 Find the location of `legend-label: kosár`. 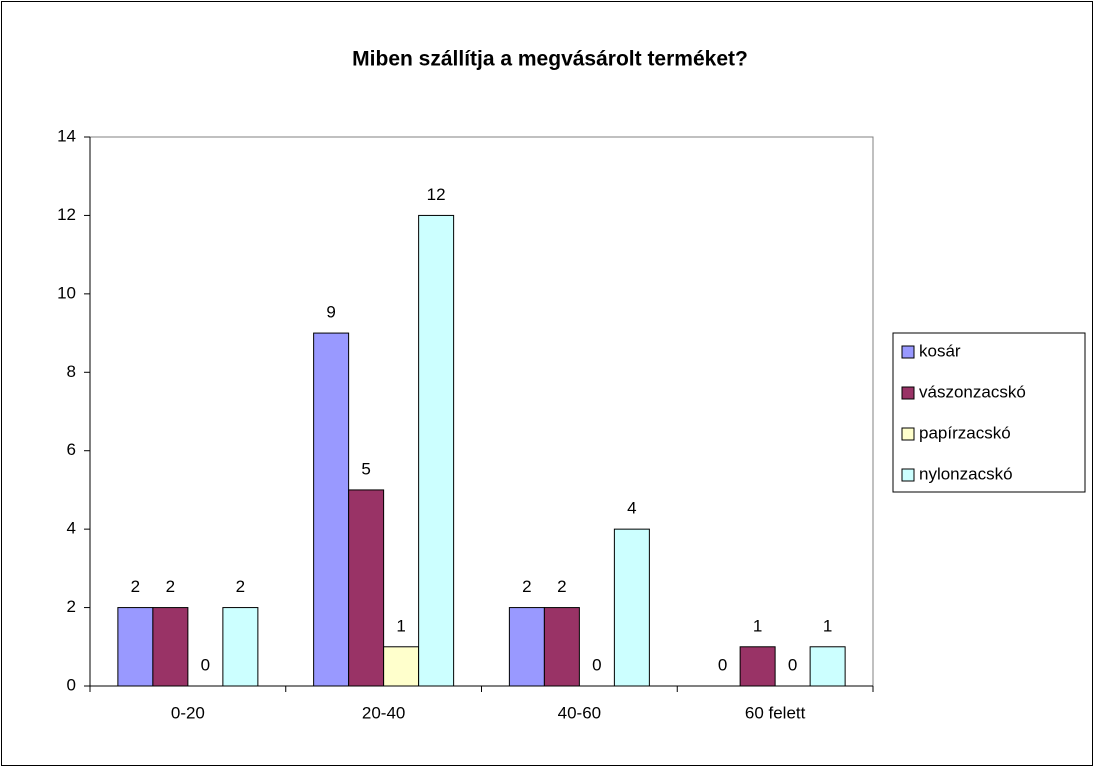

legend-label: kosár is located at coordinates (940, 350).